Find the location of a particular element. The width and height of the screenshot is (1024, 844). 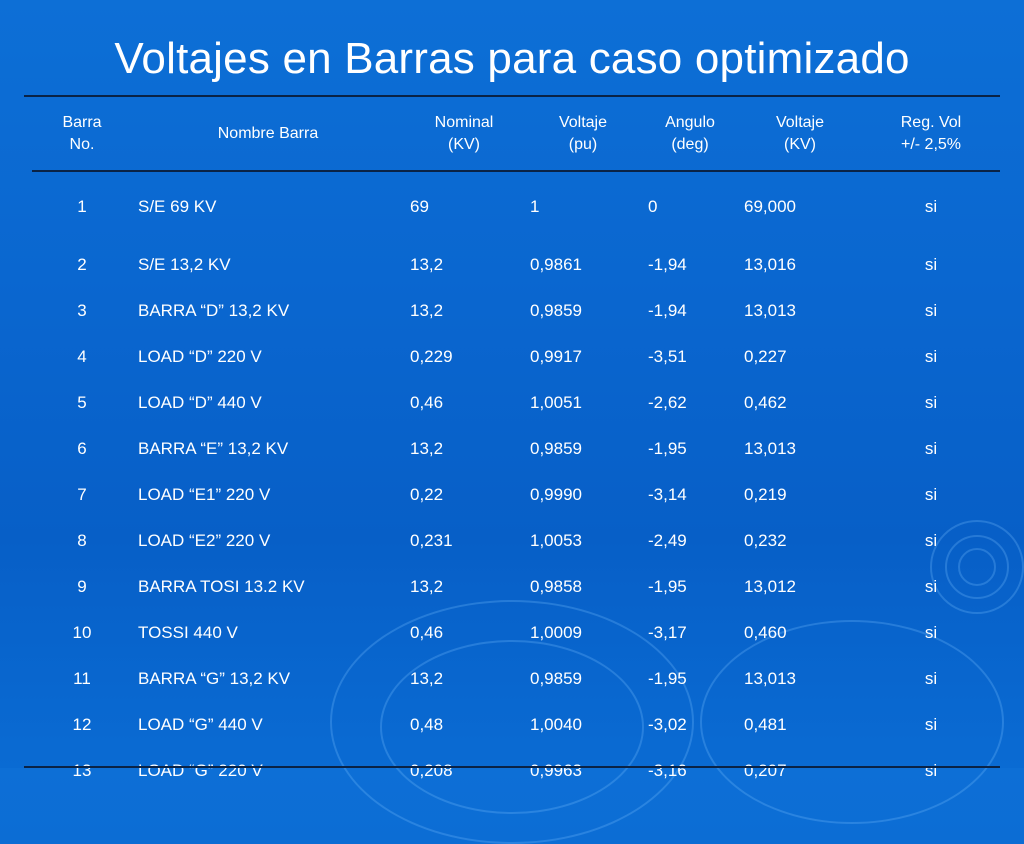

bus-number-cell: 3 is located at coordinates (82, 310).